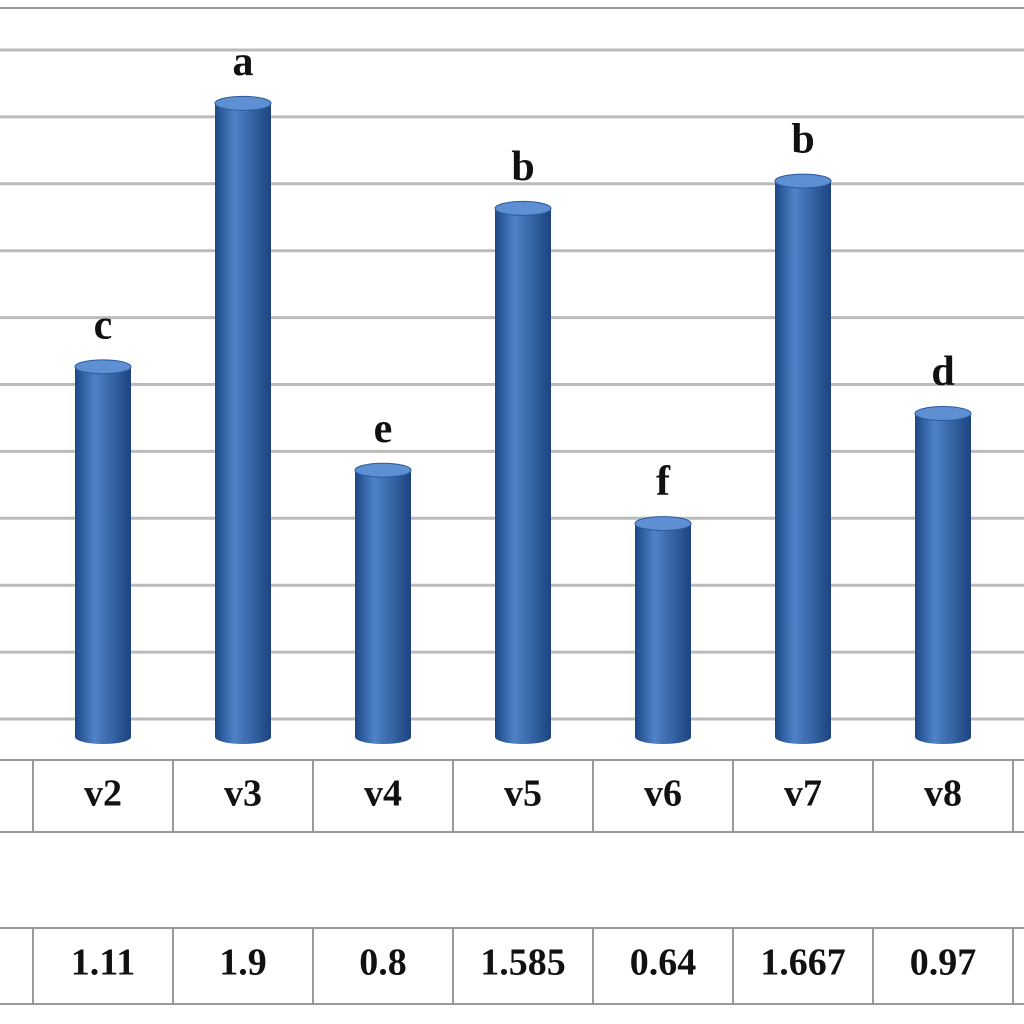 The height and width of the screenshot is (1024, 1024). Describe the element at coordinates (803, 963) in the screenshot. I see `value-label: 1.667` at that location.